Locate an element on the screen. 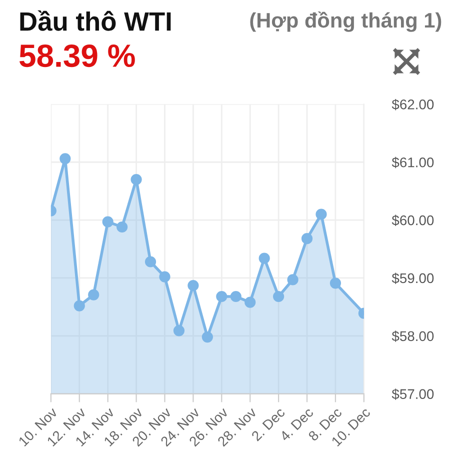  y-tick-label: $61.00 is located at coordinates (413, 162).